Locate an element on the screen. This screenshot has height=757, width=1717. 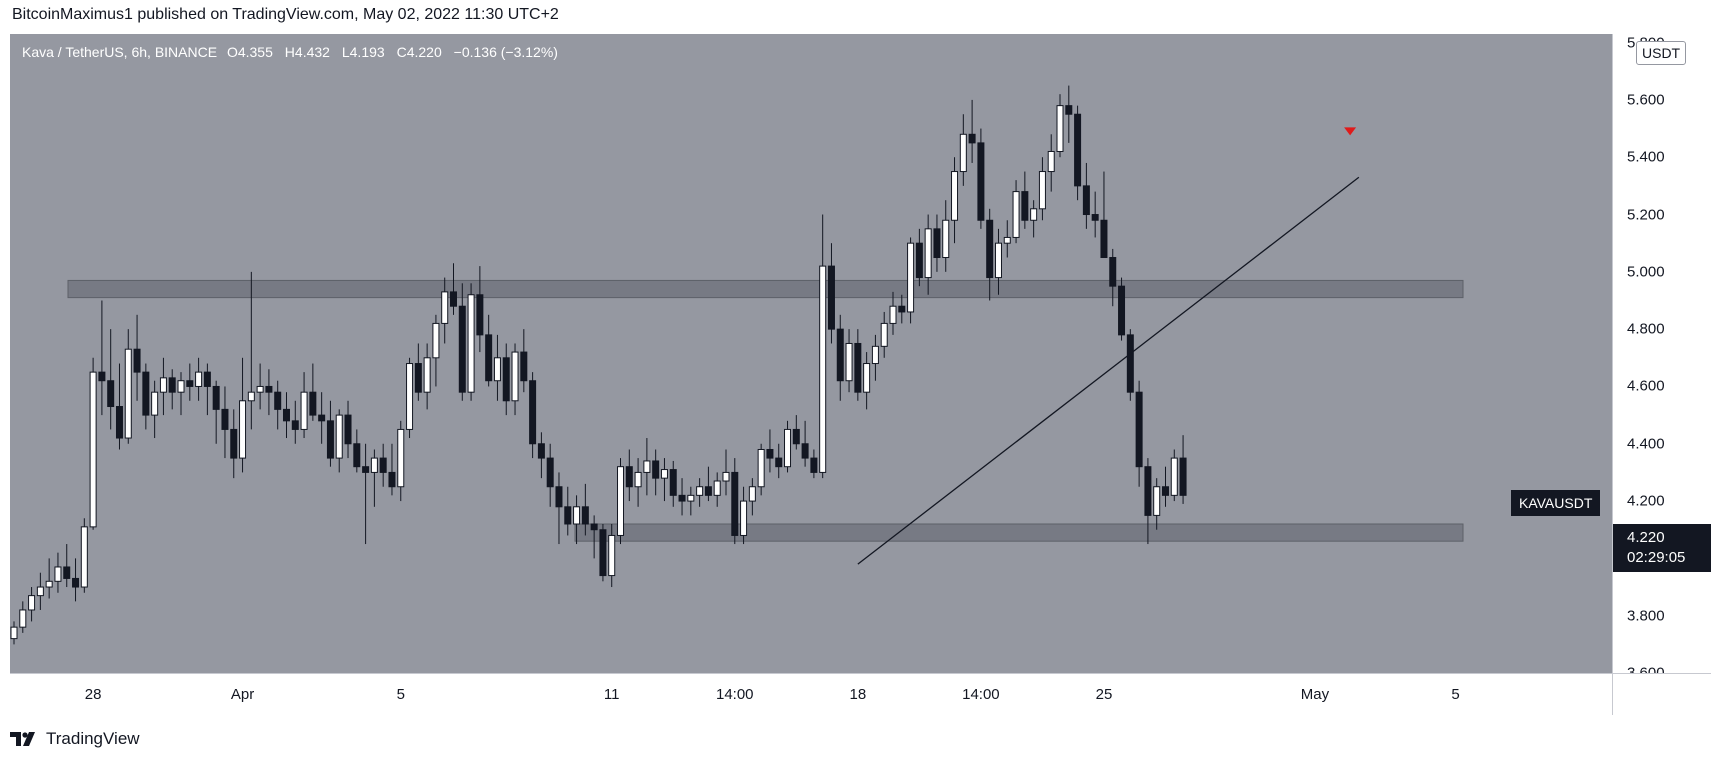
legend-close-key: C is located at coordinates (401, 52).